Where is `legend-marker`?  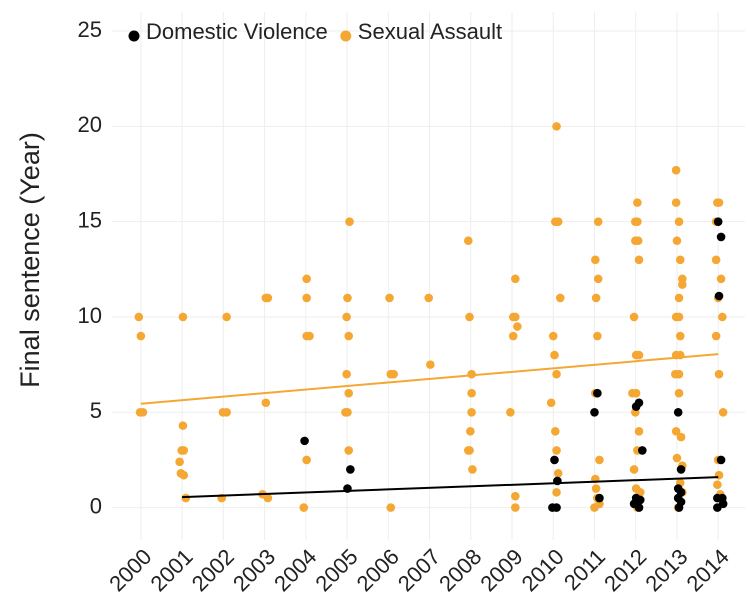
legend-marker is located at coordinates (346, 36).